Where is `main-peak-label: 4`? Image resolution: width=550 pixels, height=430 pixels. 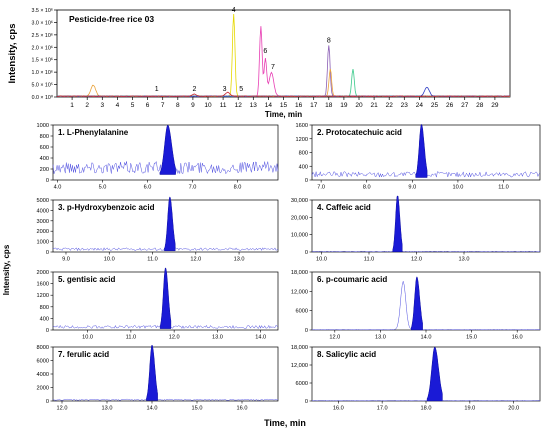 main-peak-label: 4 is located at coordinates (234, 10).